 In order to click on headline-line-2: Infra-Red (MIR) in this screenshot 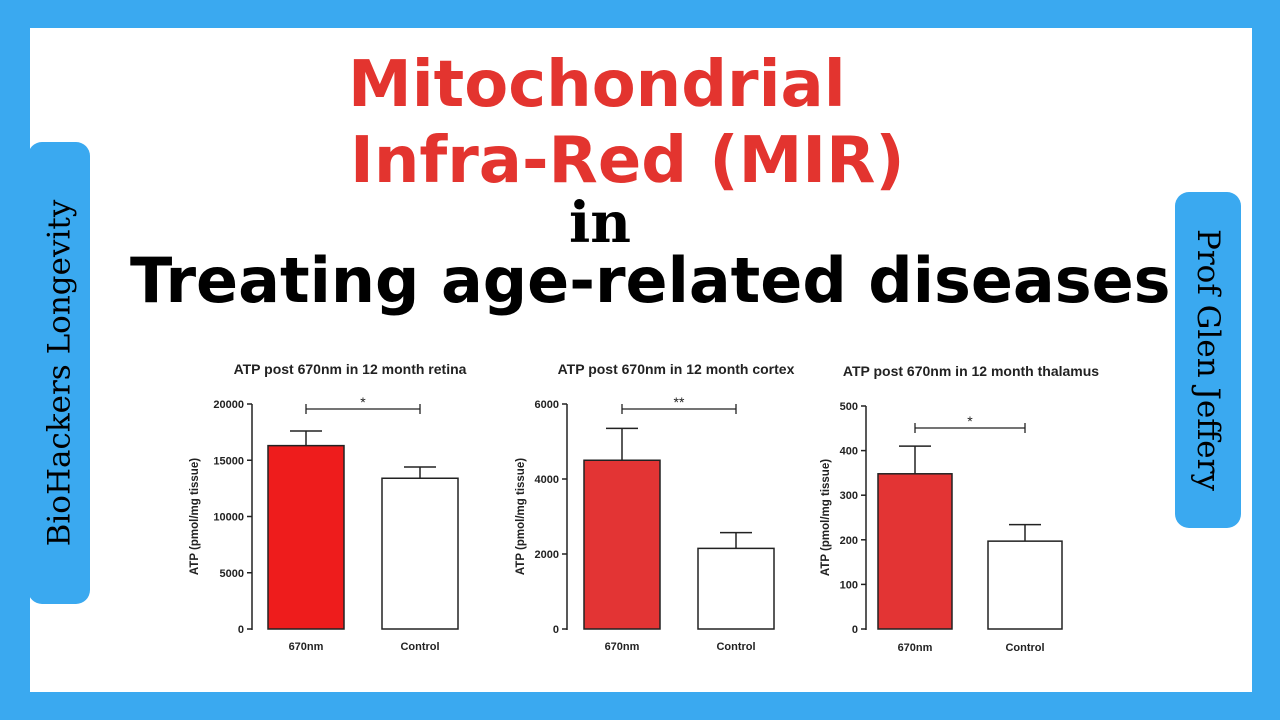, I will do `click(627, 161)`.